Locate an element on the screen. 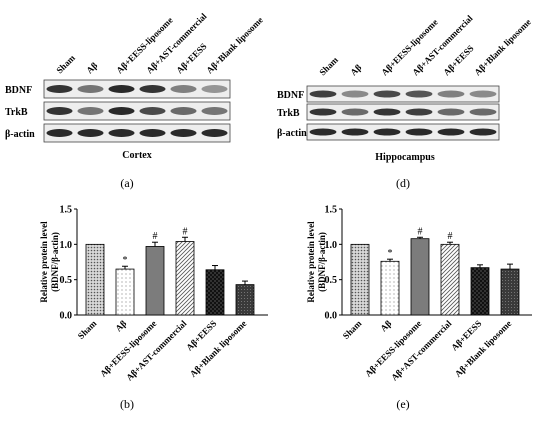 This screenshot has height=429, width=550. panel-label: (d) is located at coordinates (403, 183).